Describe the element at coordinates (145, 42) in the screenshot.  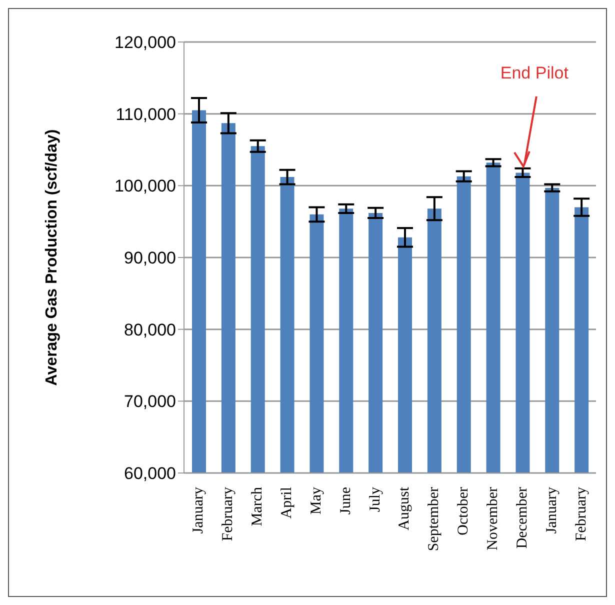
I see `y-tick-label: 120,000` at that location.